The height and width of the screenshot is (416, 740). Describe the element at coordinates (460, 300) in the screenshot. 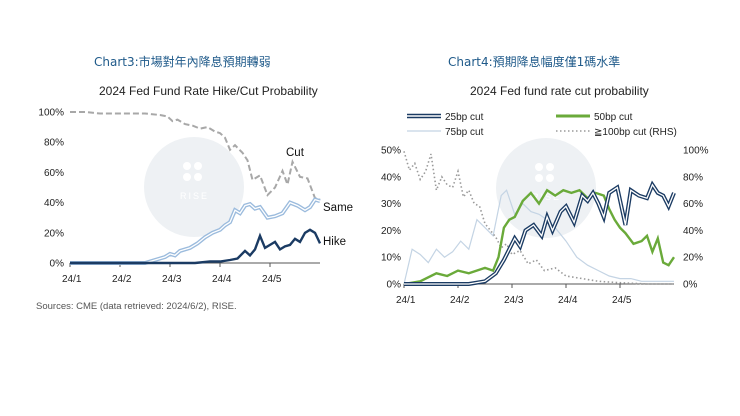

I see `chart4-x-tick: 24/2` at that location.